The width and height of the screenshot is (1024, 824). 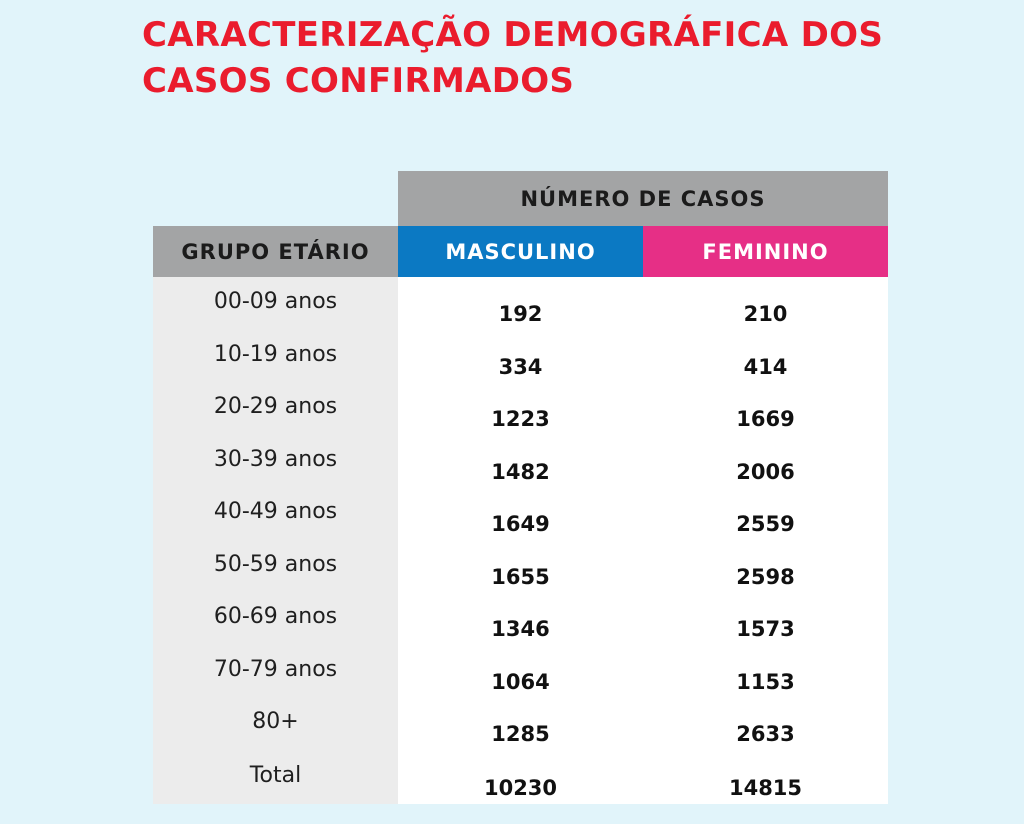 I want to click on header-female: FEMININO, so click(x=765, y=251).